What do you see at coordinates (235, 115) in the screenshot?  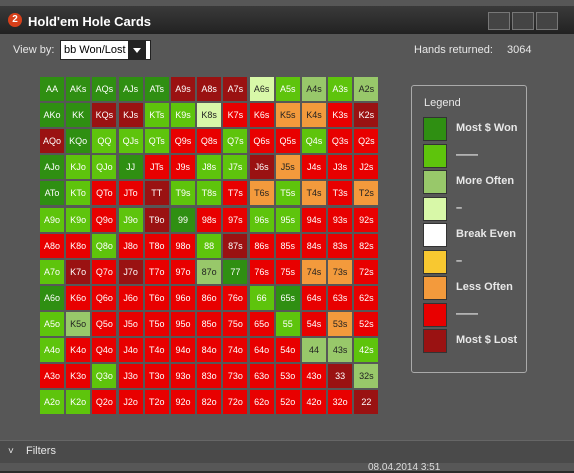 I see `hand-cell: K7s` at bounding box center [235, 115].